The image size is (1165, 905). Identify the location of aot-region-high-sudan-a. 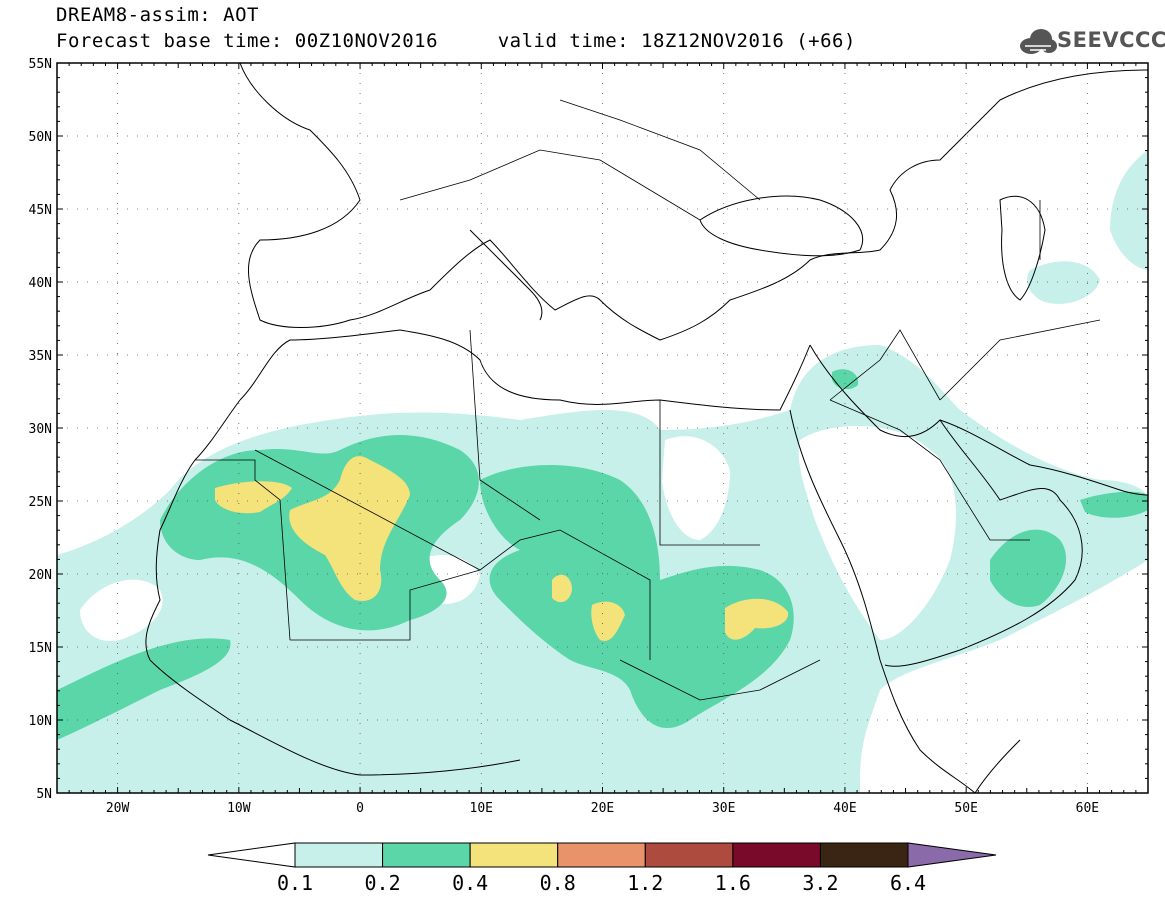
(608, 621).